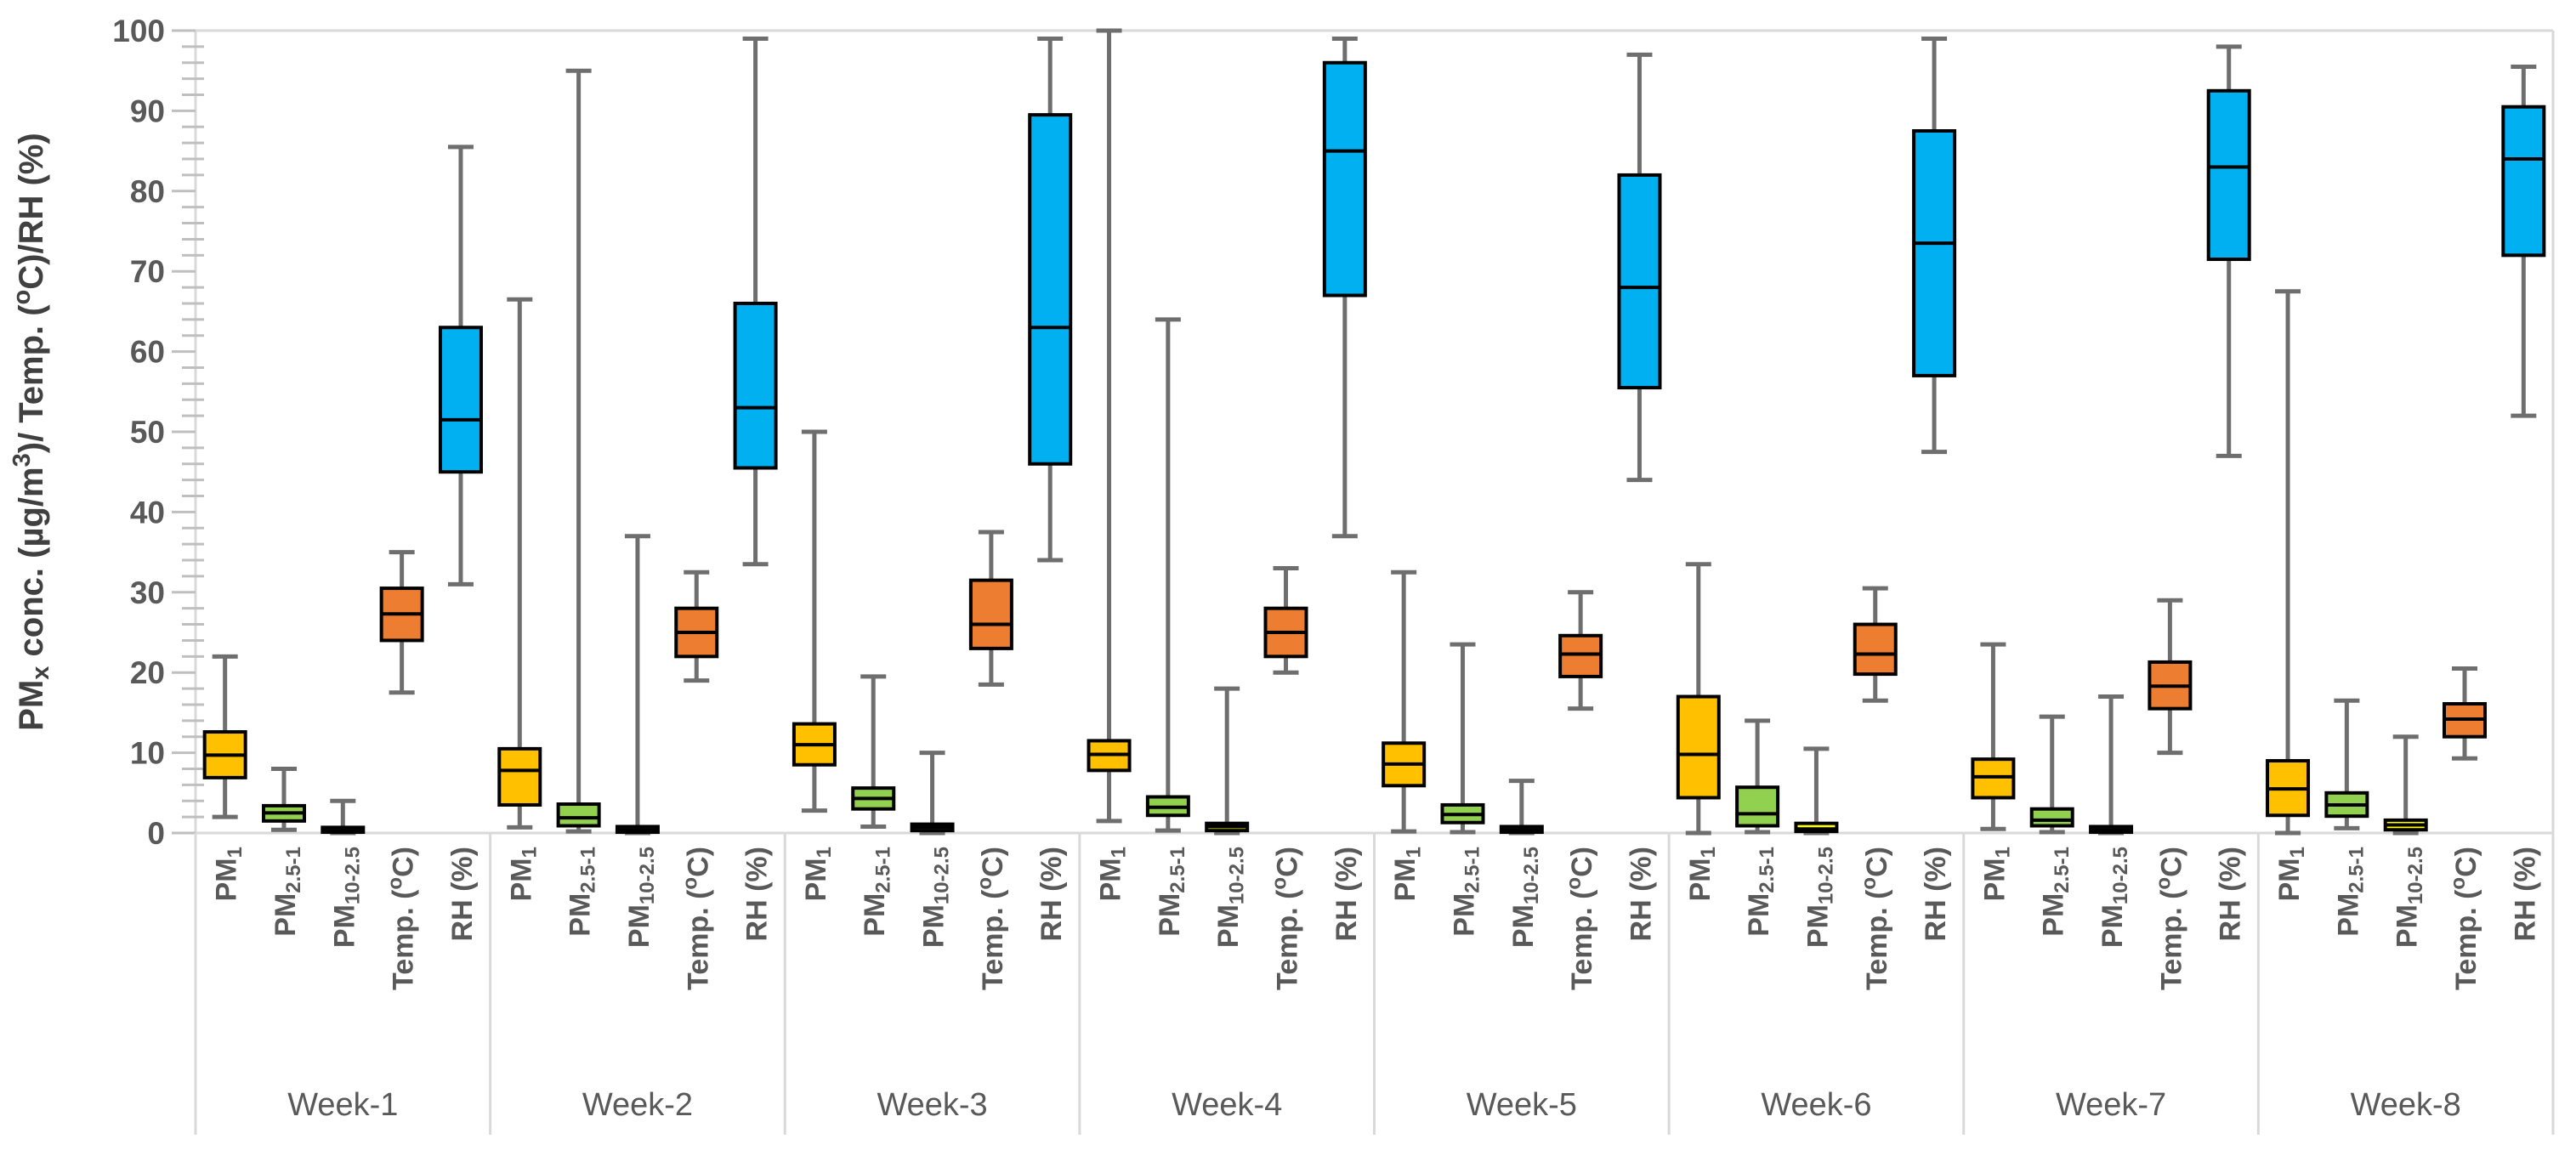 The height and width of the screenshot is (1156, 2576). I want to click on y-axis-tick-label: 80, so click(148, 191).